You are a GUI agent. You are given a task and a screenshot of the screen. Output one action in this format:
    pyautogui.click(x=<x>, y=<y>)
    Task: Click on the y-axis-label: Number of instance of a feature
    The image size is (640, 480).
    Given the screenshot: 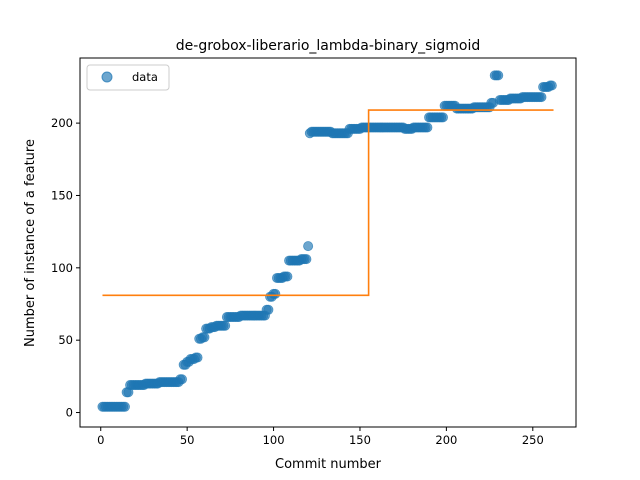 What is the action you would take?
    pyautogui.click(x=30, y=243)
    